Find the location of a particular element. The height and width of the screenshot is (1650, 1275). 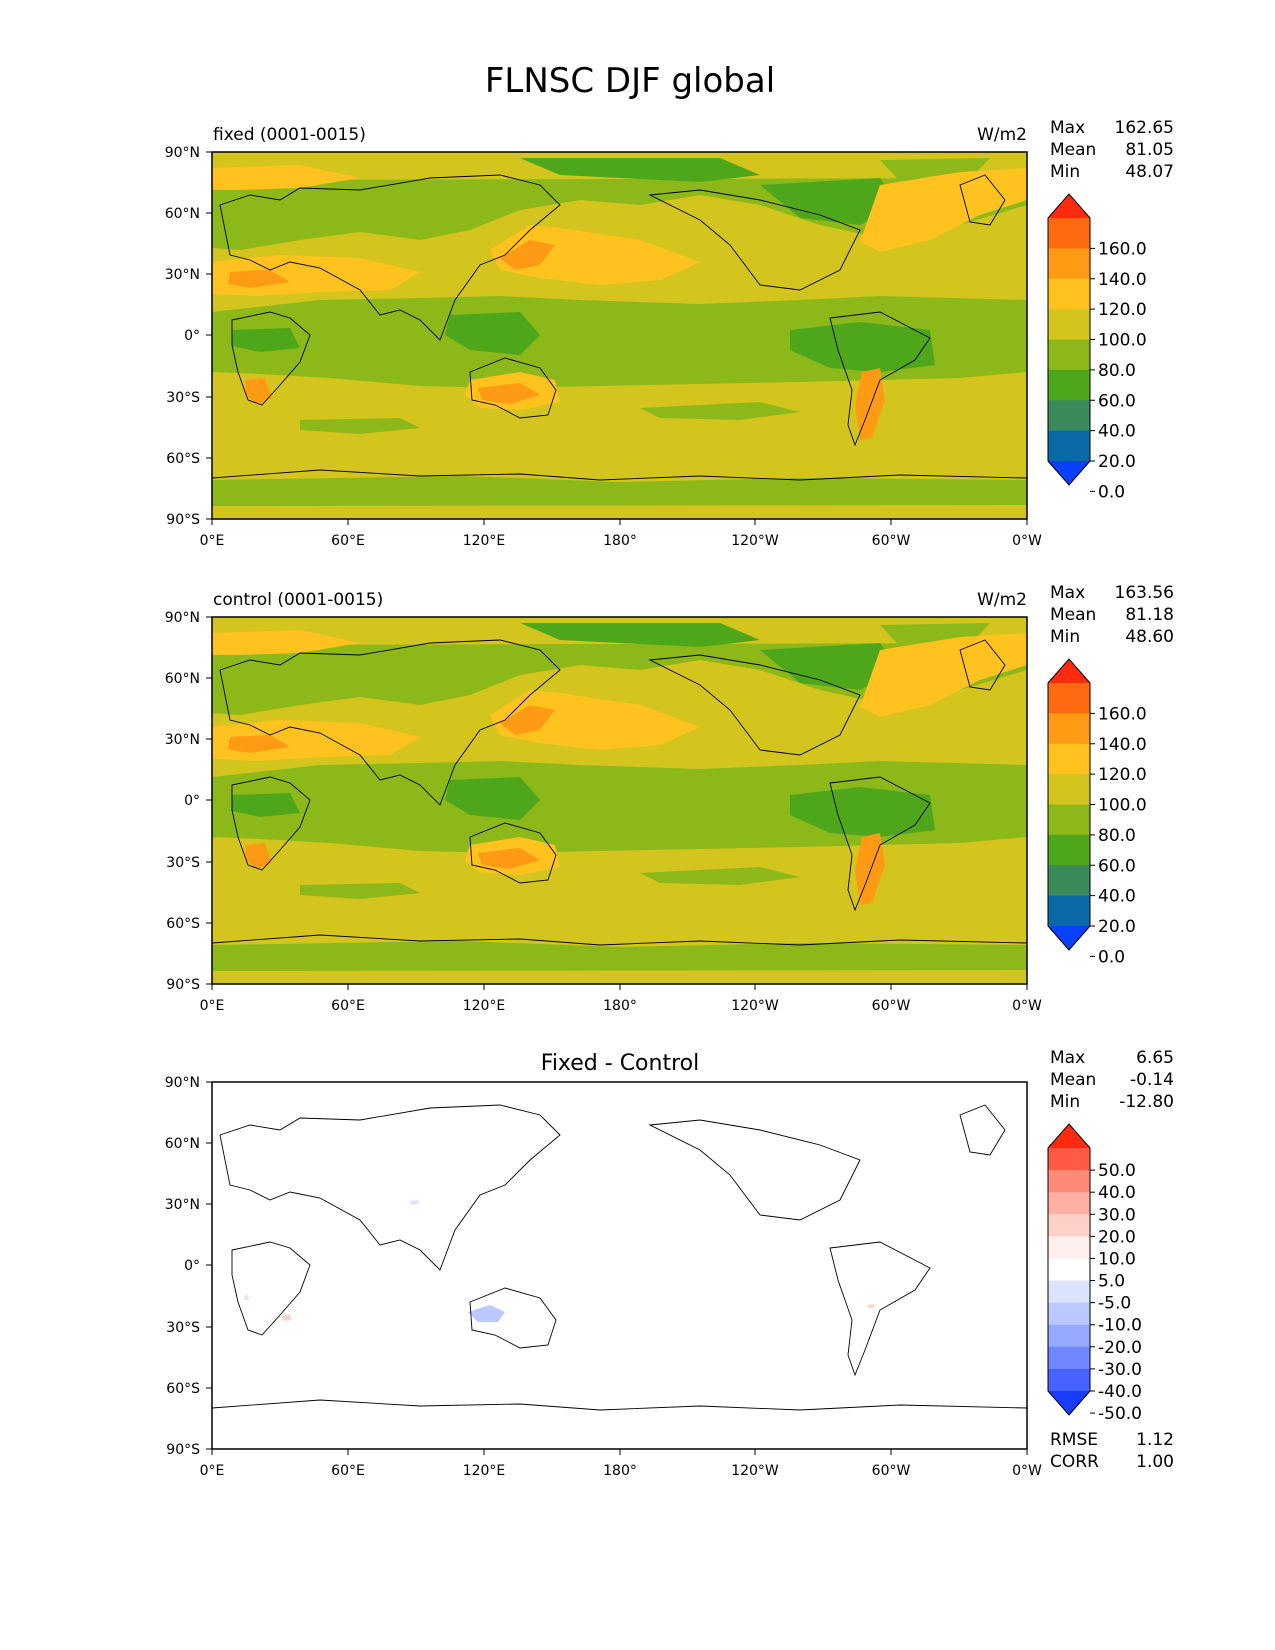

stats-block: Max 163.56 Mean 81.18 Min 48.60 is located at coordinates (1112, 615).